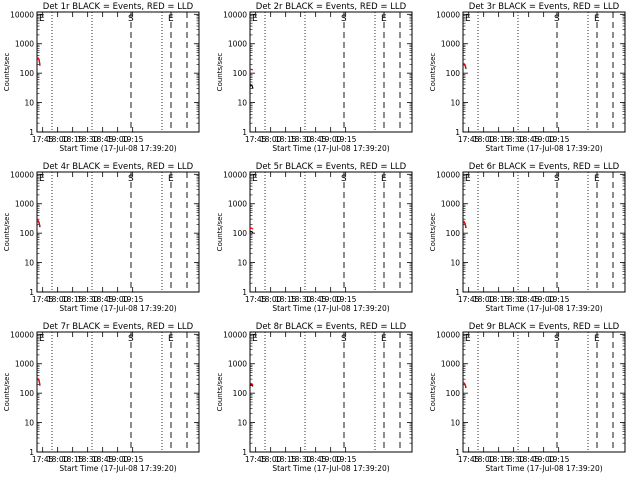  I want to click on chart-title: Det 5r BLACK = Events, RED = LLD, so click(331, 167).